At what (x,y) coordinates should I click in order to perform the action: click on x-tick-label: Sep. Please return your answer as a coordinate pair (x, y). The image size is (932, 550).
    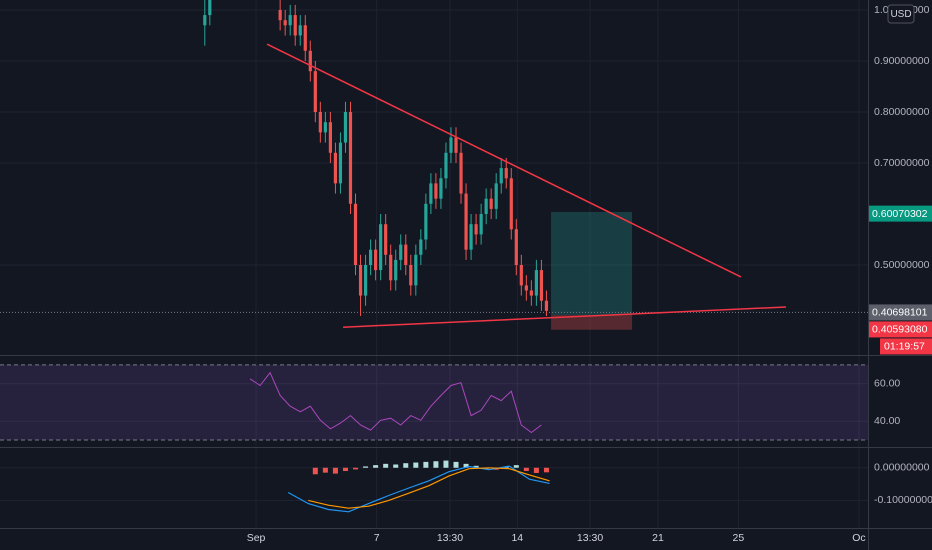
    Looking at the image, I should click on (256, 538).